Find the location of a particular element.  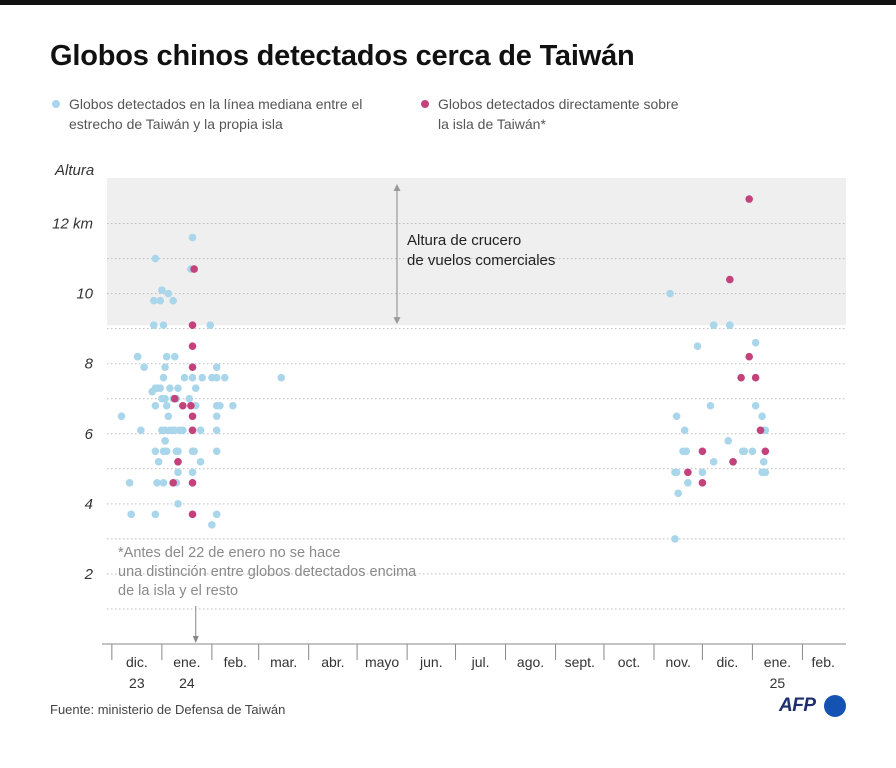

x-tick-year-label: 25 is located at coordinates (778, 683).